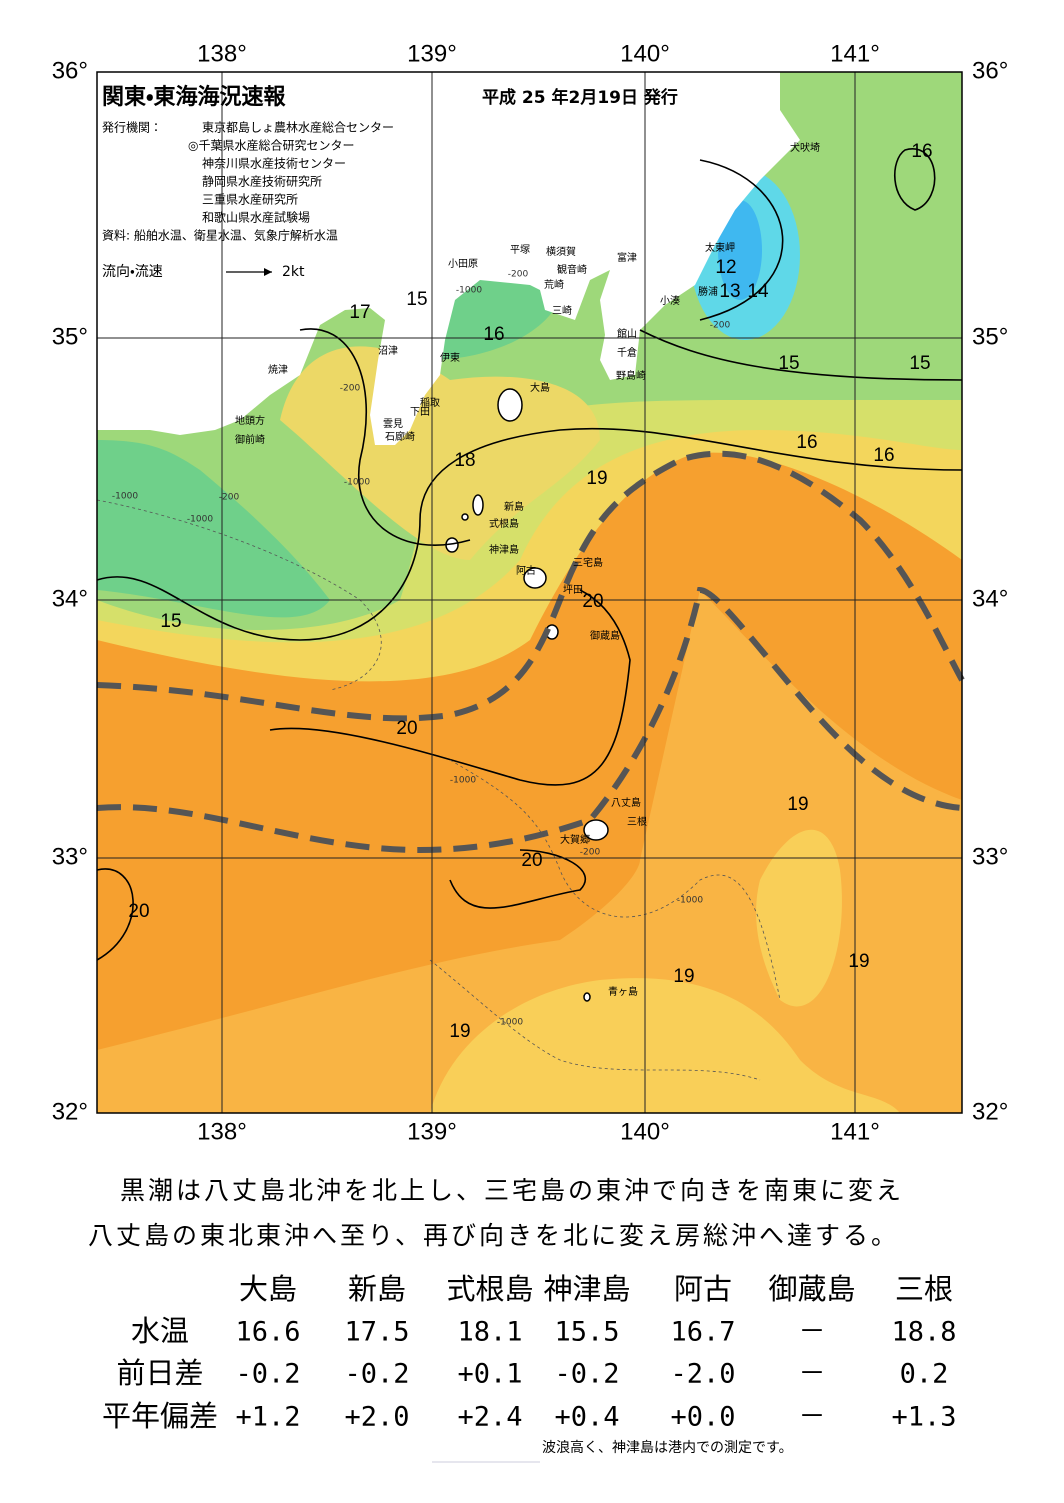 Image resolution: width=1064 pixels, height=1503 pixels. Describe the element at coordinates (575, 839) in the screenshot. I see `place-name: 大賀郷` at that location.